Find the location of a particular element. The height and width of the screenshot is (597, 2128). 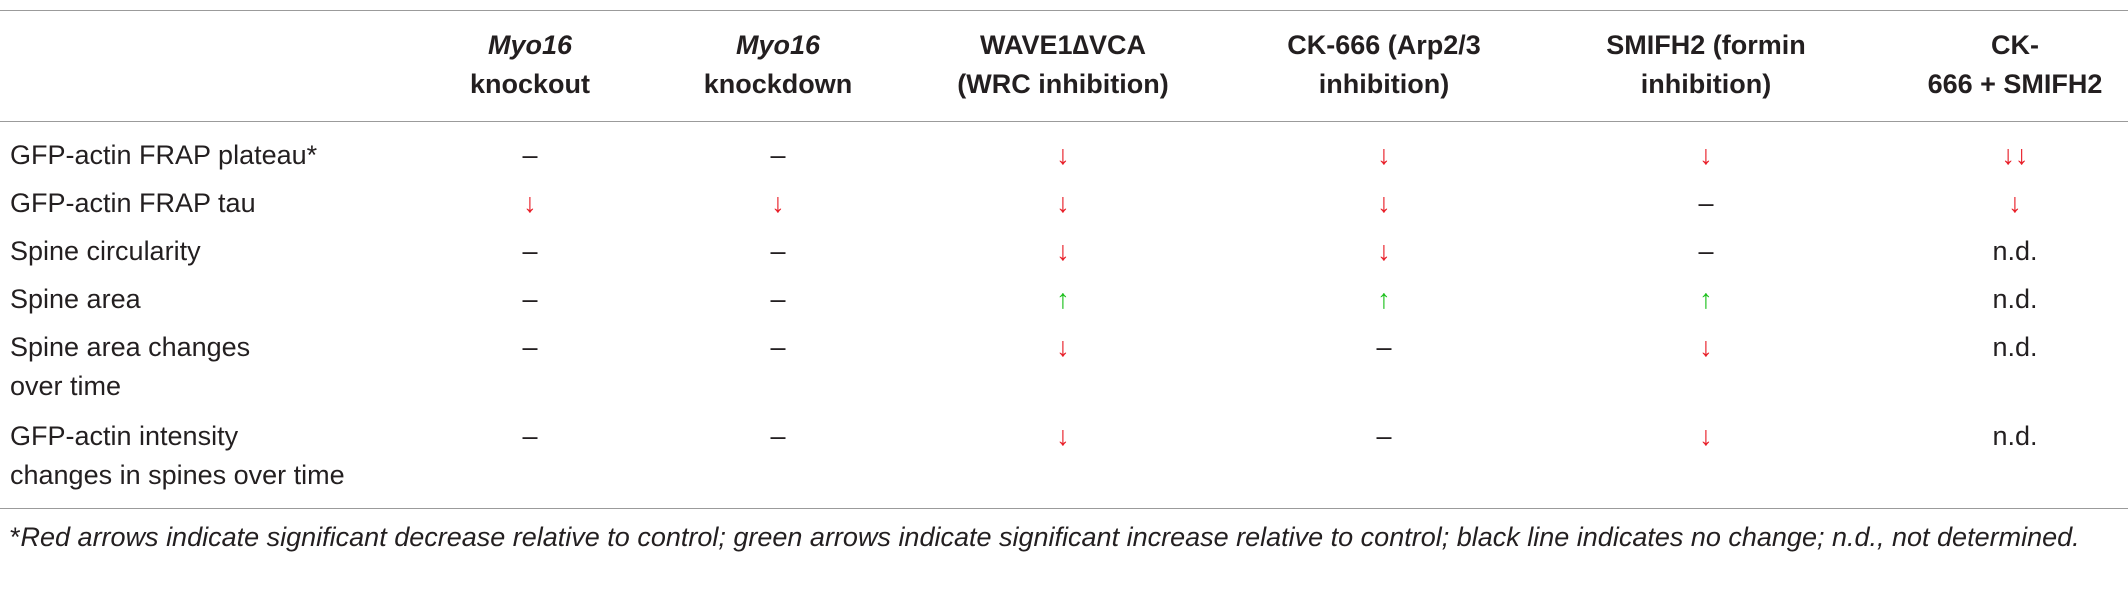

column-header-line1: CK- is located at coordinates (1971, 45).